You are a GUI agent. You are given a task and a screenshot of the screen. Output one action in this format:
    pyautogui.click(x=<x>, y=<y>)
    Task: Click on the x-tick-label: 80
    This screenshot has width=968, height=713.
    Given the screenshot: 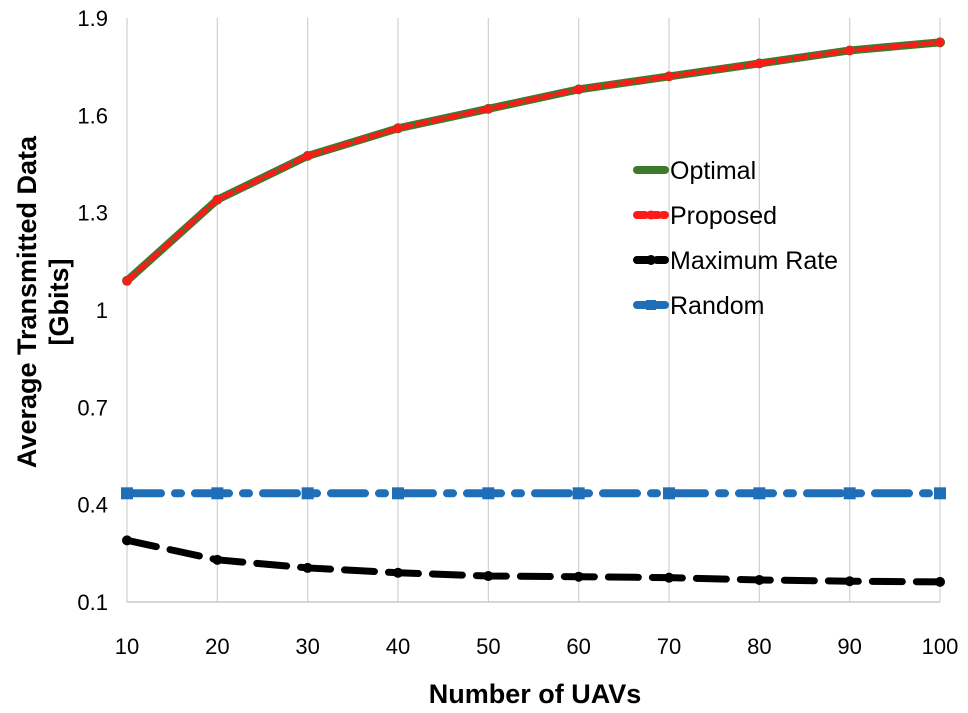 What is the action you would take?
    pyautogui.click(x=759, y=646)
    